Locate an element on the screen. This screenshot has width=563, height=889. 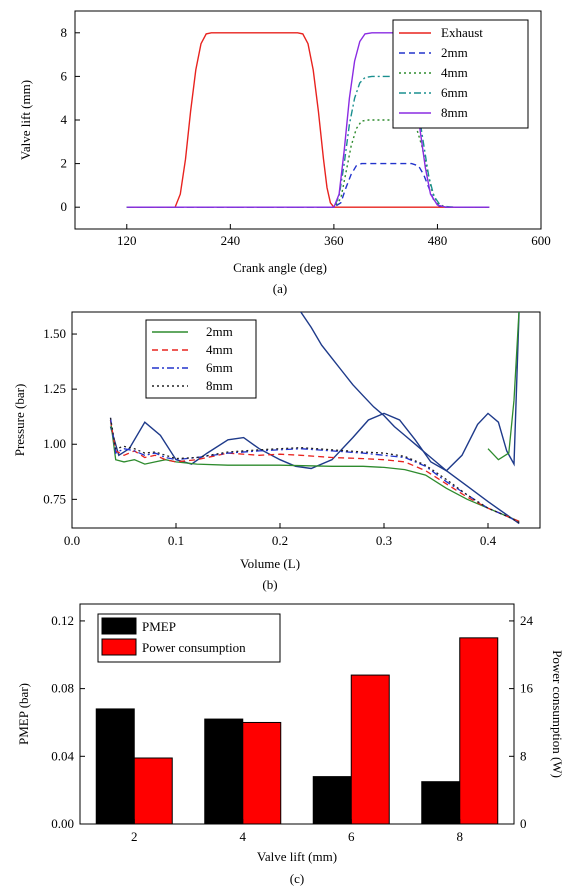
panel-c-y2tick-label: 16 is located at coordinates (527, 688).